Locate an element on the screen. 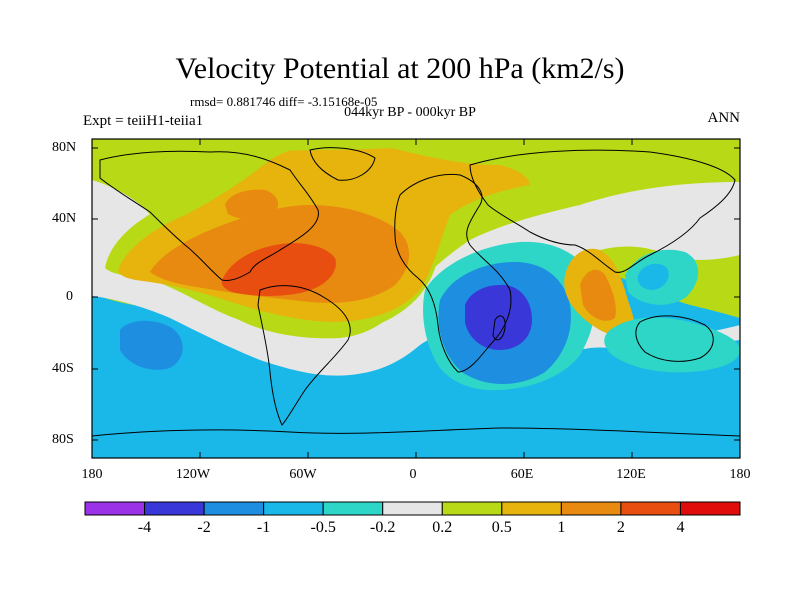 The image size is (800, 600). lat-label-0: 0 is located at coordinates (69, 296).